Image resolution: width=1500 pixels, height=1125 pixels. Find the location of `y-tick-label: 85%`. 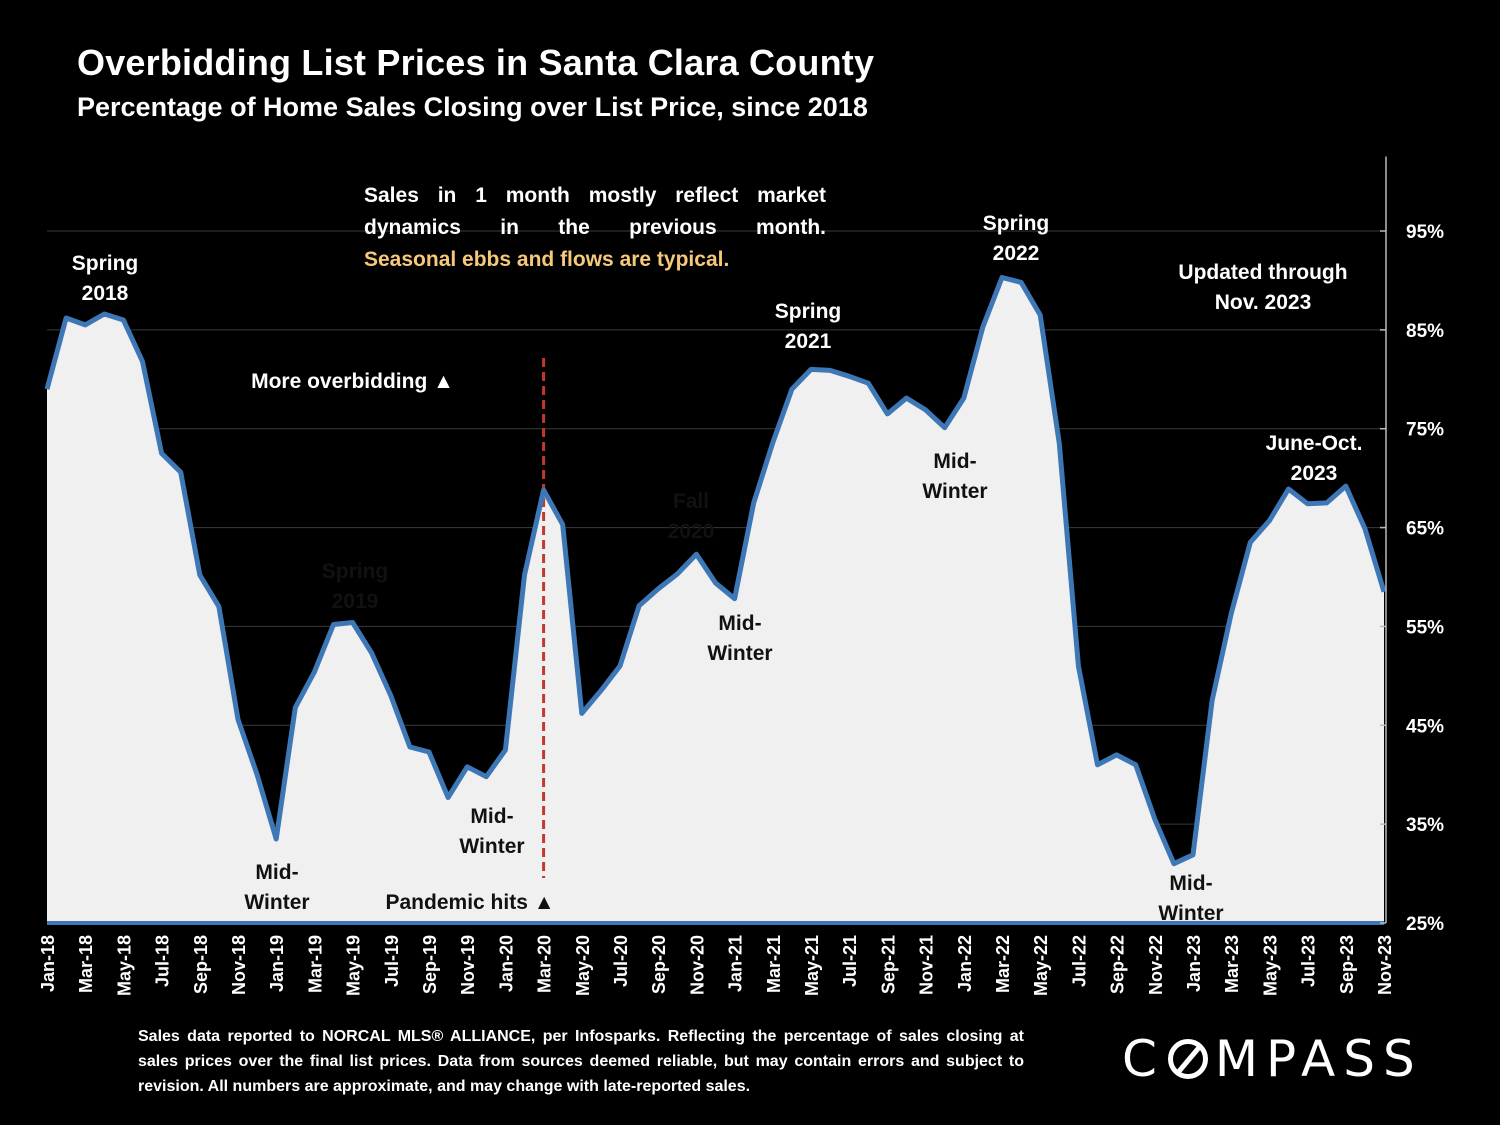

y-tick-label: 85% is located at coordinates (1425, 331).